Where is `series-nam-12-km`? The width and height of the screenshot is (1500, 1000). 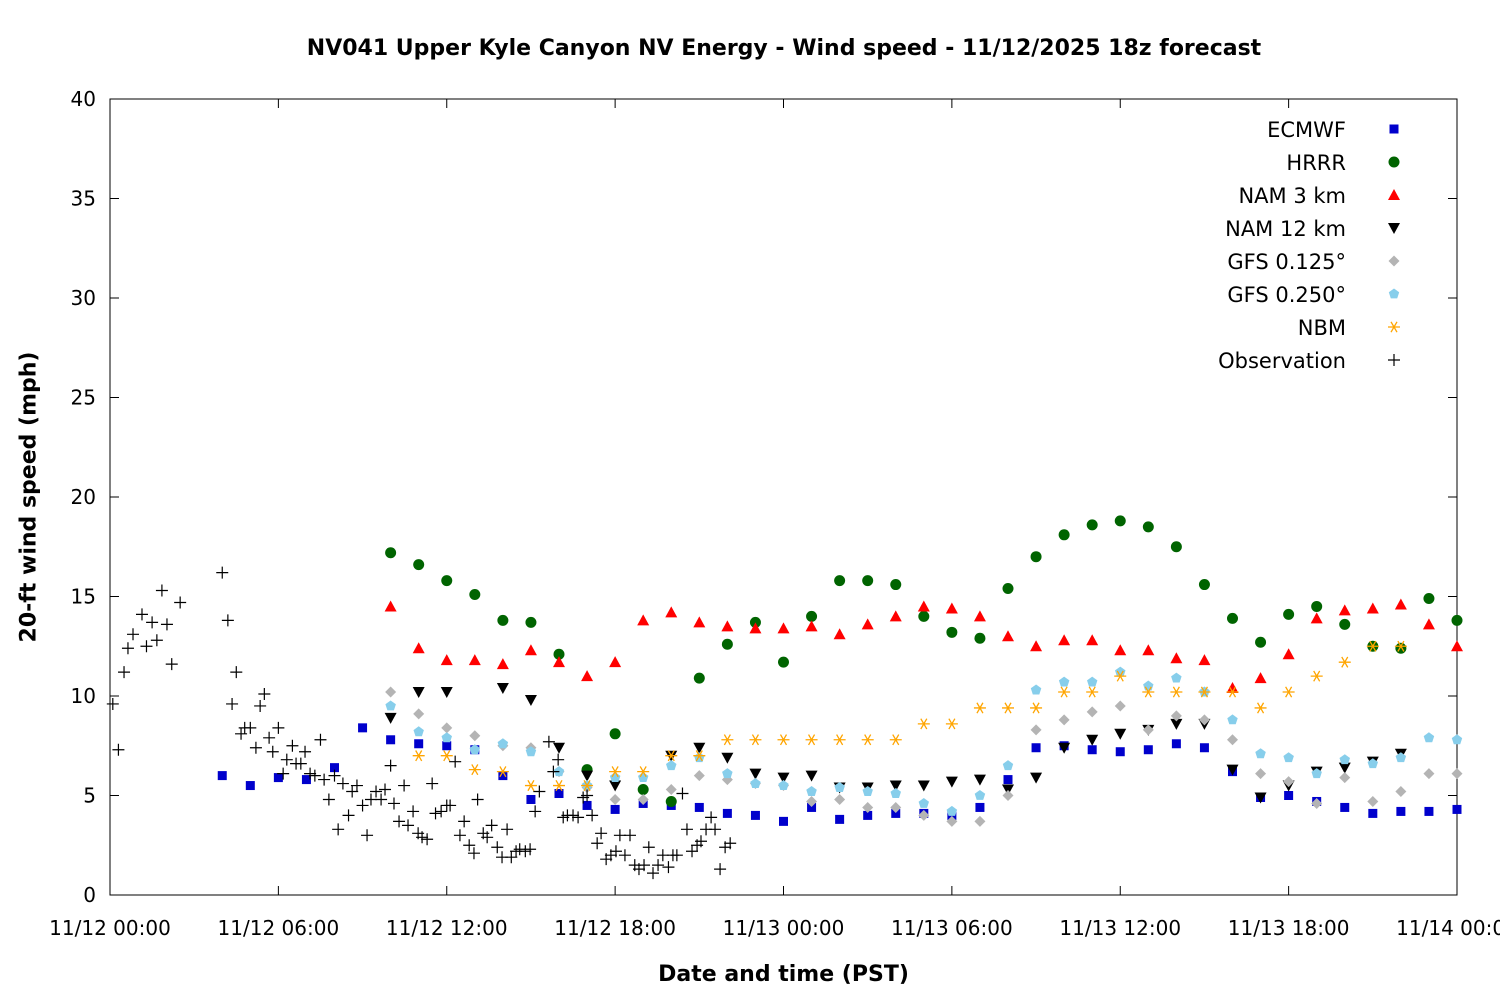
series-nam-12-km is located at coordinates (895, 743).